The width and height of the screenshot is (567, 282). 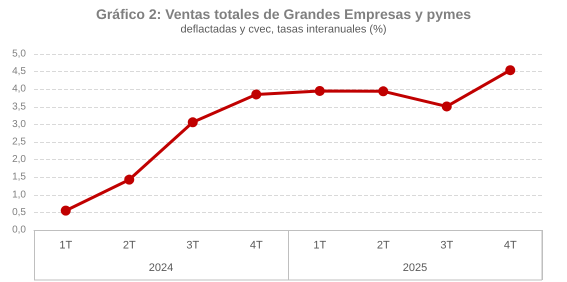 What do you see at coordinates (161, 268) in the screenshot?
I see `text: 2024` at bounding box center [161, 268].